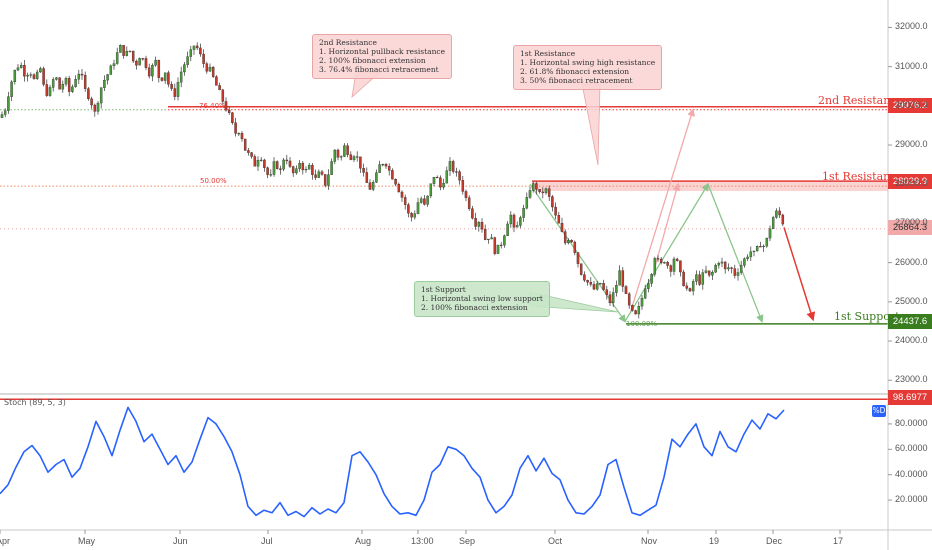 This screenshot has height=550, width=932. I want to click on time-tick-label: Jun, so click(180, 541).